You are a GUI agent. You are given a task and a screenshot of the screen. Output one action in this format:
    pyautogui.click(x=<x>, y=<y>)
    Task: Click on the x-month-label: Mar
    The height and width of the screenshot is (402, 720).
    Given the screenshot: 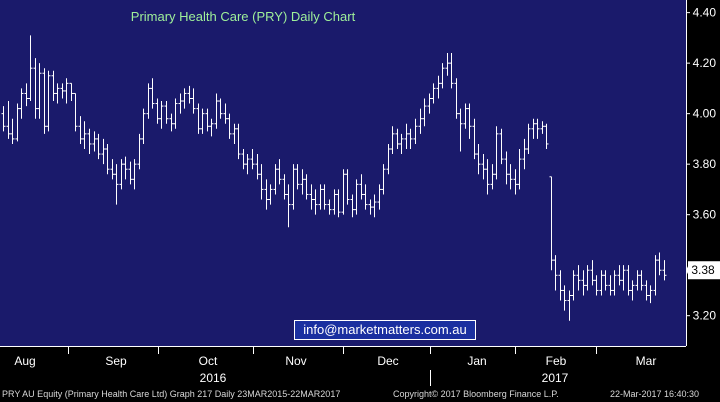 What is the action you would take?
    pyautogui.click(x=646, y=361)
    